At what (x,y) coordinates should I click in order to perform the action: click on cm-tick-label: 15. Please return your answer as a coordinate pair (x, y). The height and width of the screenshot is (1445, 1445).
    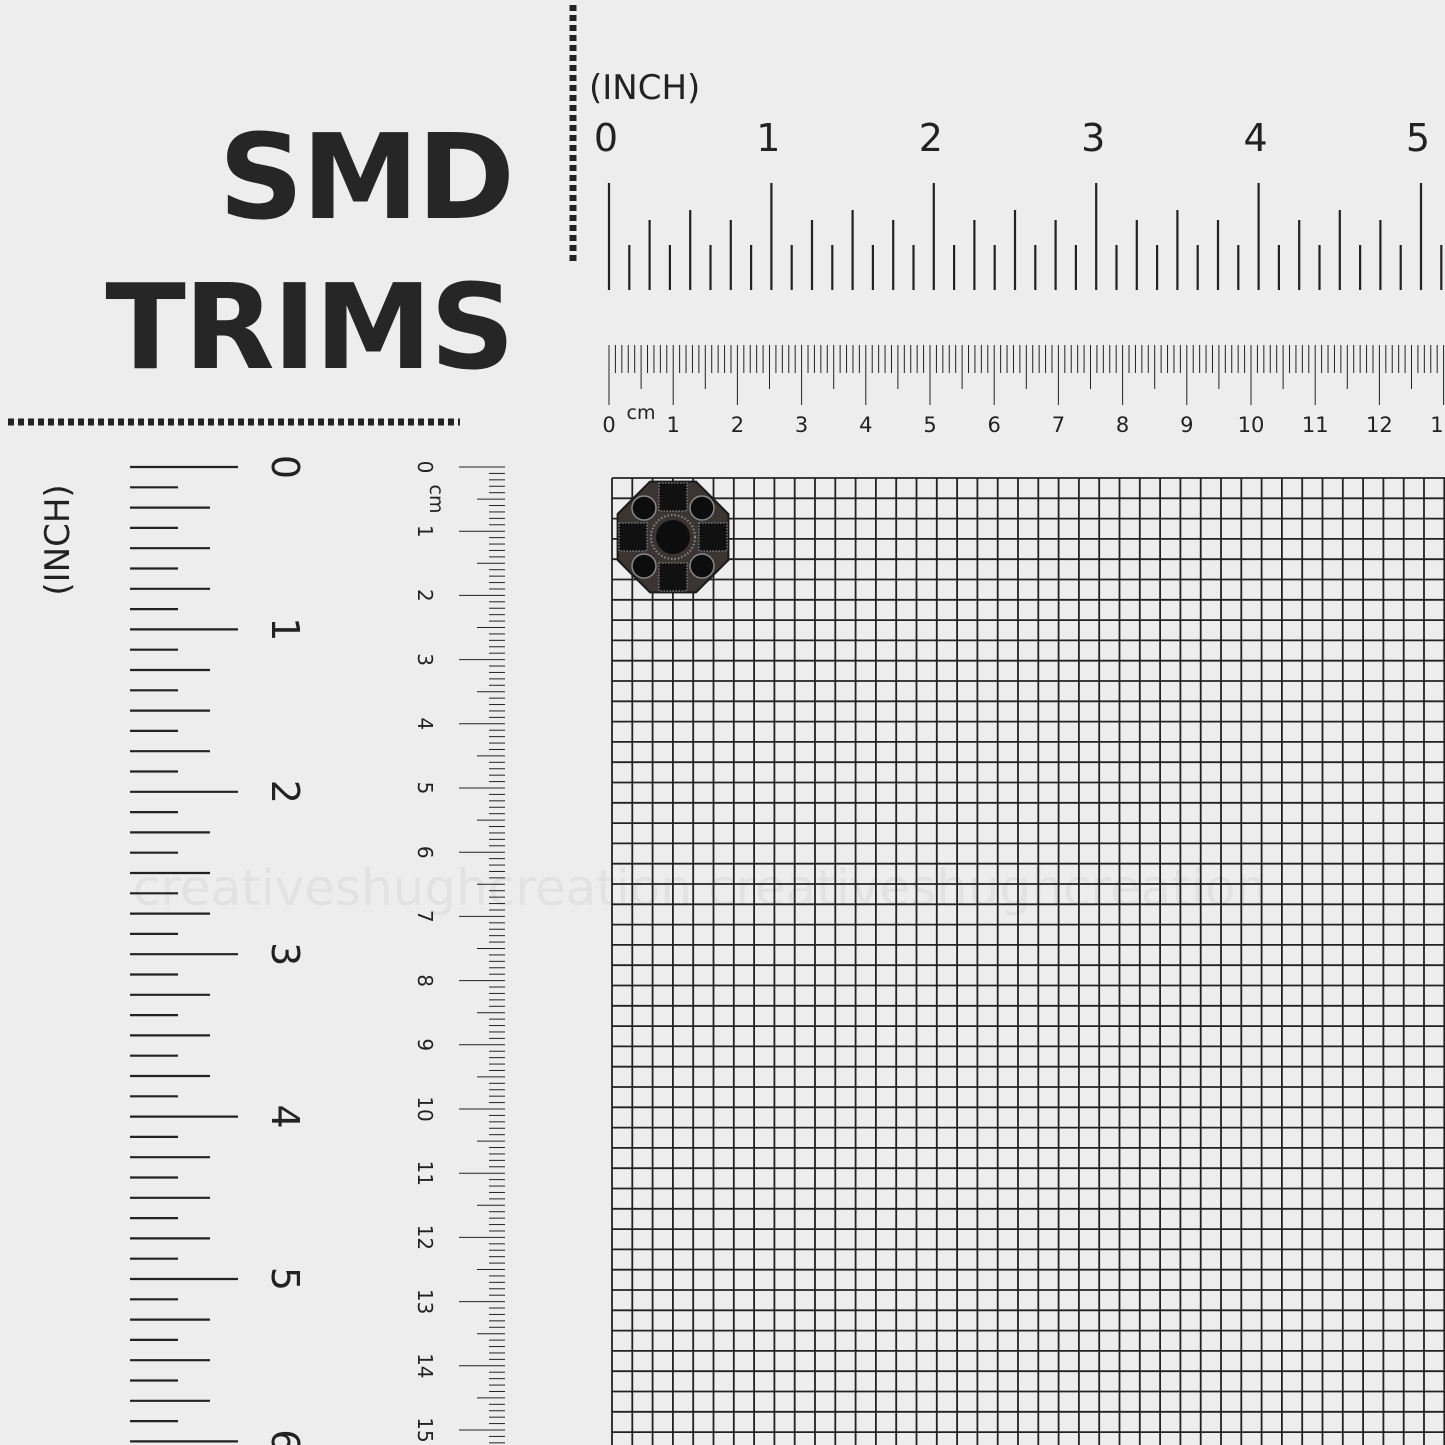
    Looking at the image, I should click on (425, 1429).